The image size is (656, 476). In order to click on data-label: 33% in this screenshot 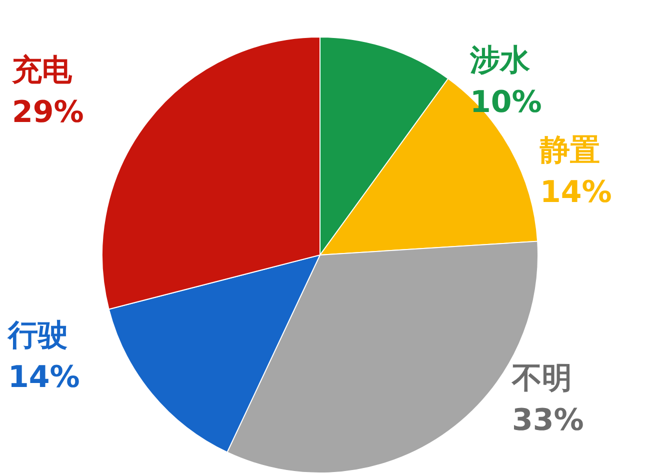, I will do `click(548, 420)`.